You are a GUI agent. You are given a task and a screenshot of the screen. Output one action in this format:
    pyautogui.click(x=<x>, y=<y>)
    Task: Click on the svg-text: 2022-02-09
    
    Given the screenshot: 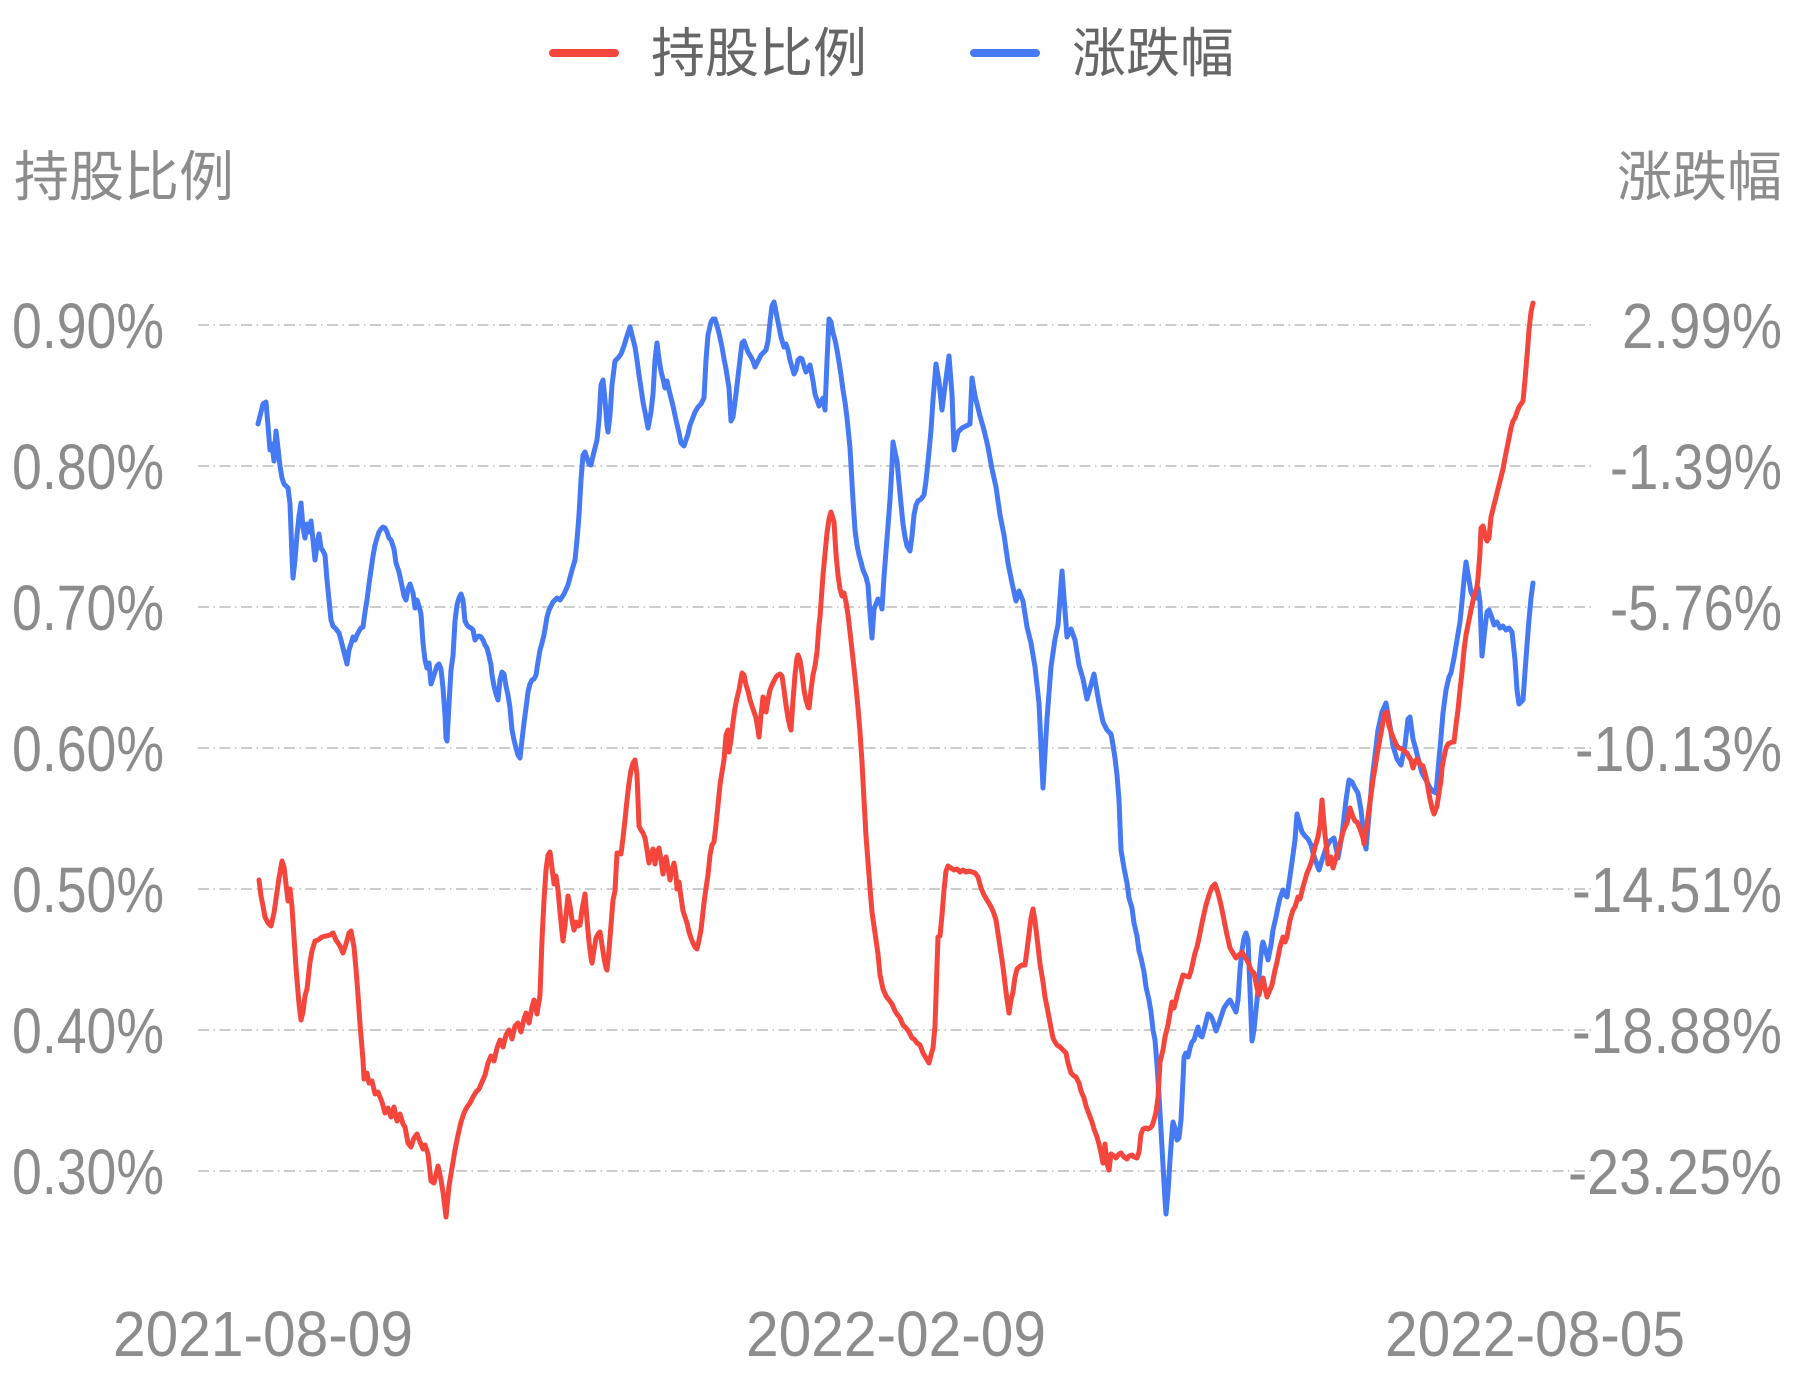 What is the action you would take?
    pyautogui.click(x=896, y=1334)
    